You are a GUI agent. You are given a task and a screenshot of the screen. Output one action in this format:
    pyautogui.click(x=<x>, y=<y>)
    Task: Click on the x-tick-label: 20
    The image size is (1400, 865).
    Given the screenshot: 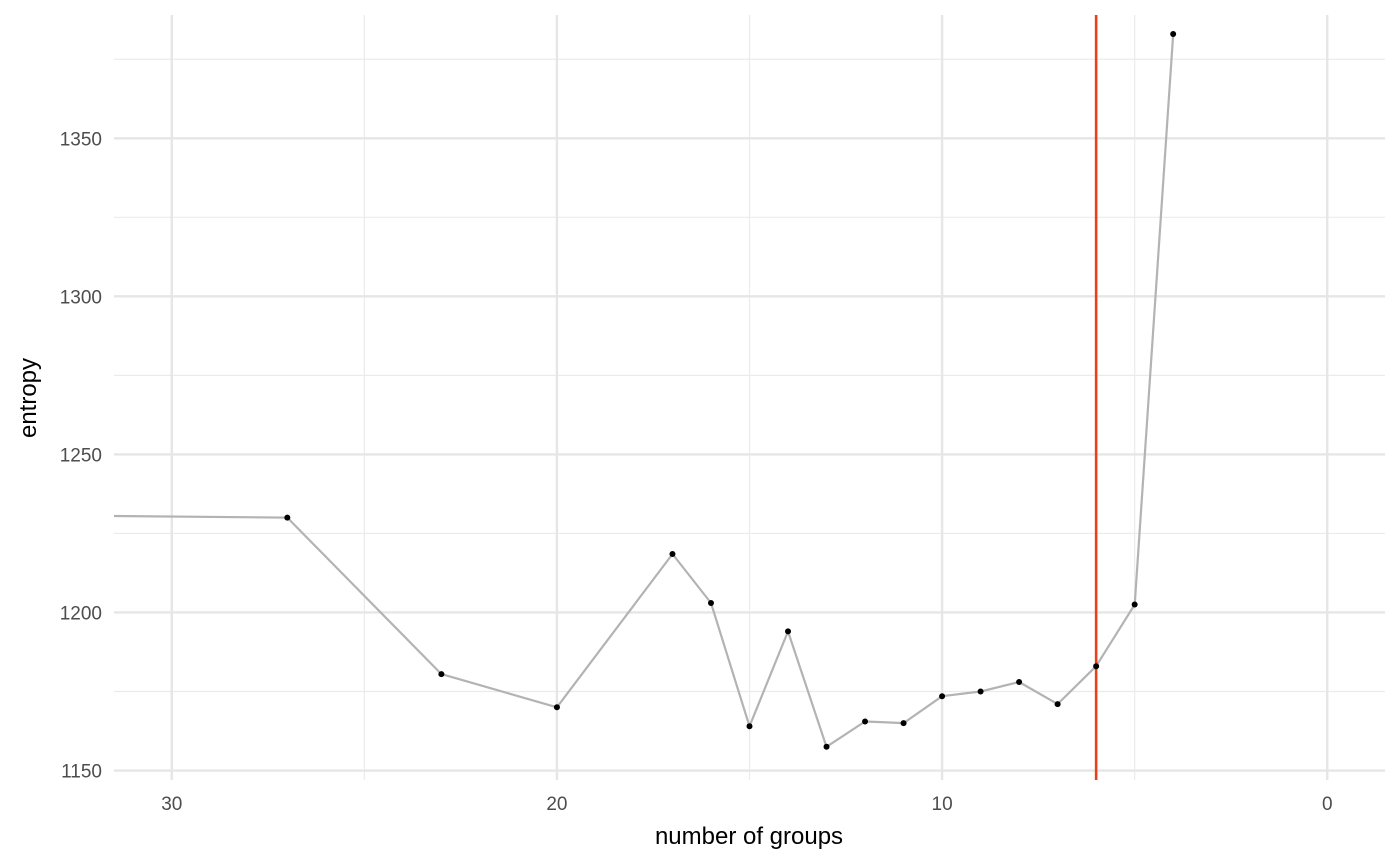 What is the action you would take?
    pyautogui.click(x=556, y=804)
    